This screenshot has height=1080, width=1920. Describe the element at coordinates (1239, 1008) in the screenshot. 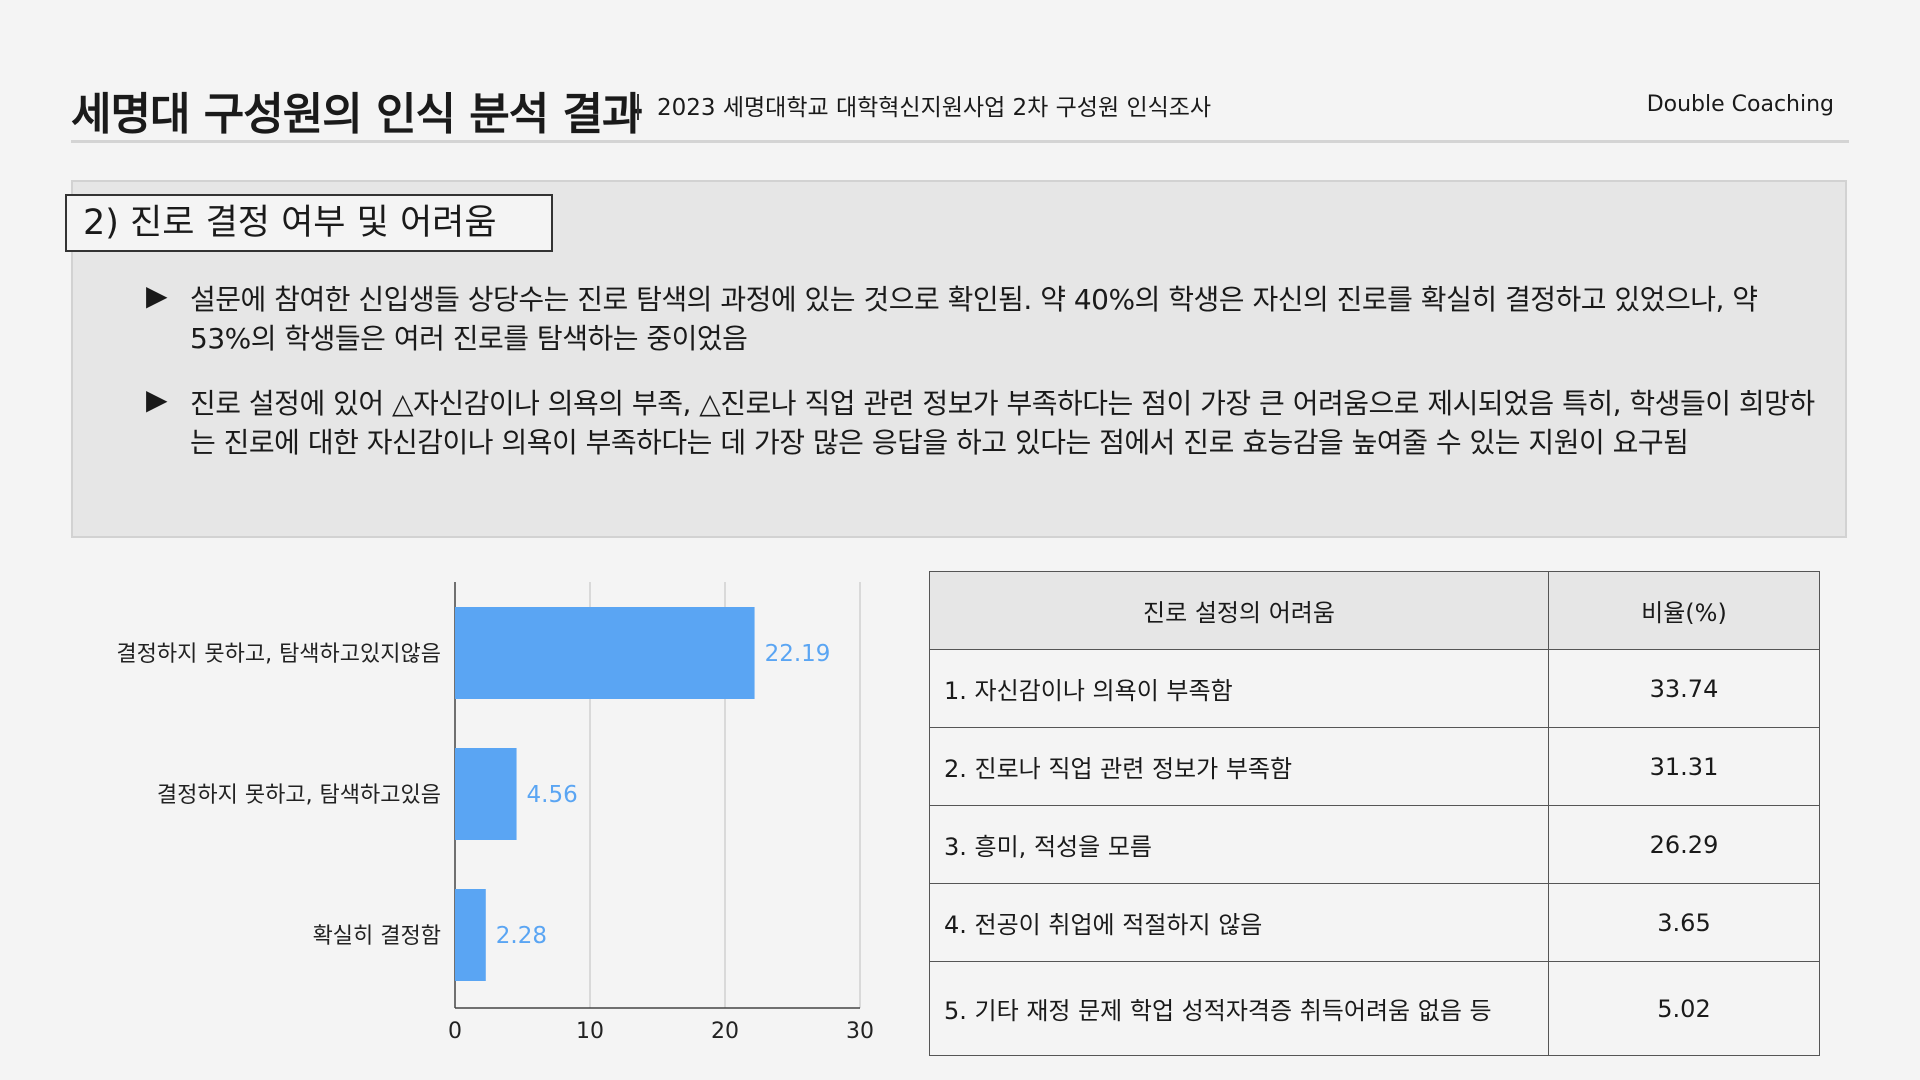

I see `table-cell-label: 5. 기타 재정 문제 학업 성적자격증 취득어려움 없음 등` at that location.